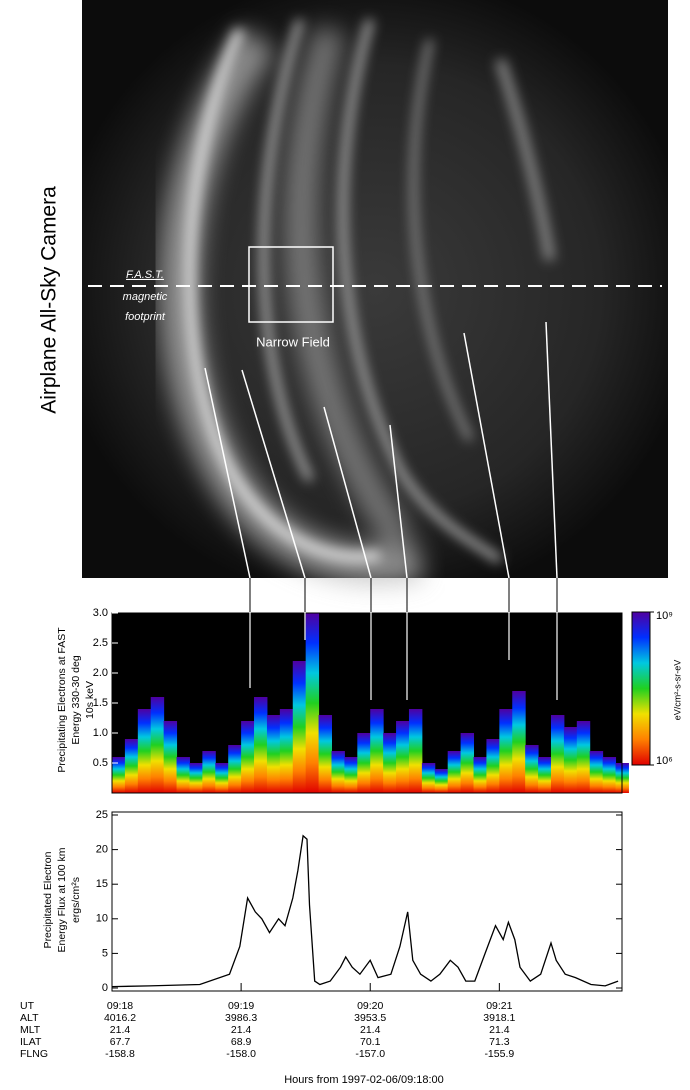 This screenshot has height=1090, width=690. Describe the element at coordinates (102, 850) in the screenshot. I see `y-tick-label: 20` at that location.